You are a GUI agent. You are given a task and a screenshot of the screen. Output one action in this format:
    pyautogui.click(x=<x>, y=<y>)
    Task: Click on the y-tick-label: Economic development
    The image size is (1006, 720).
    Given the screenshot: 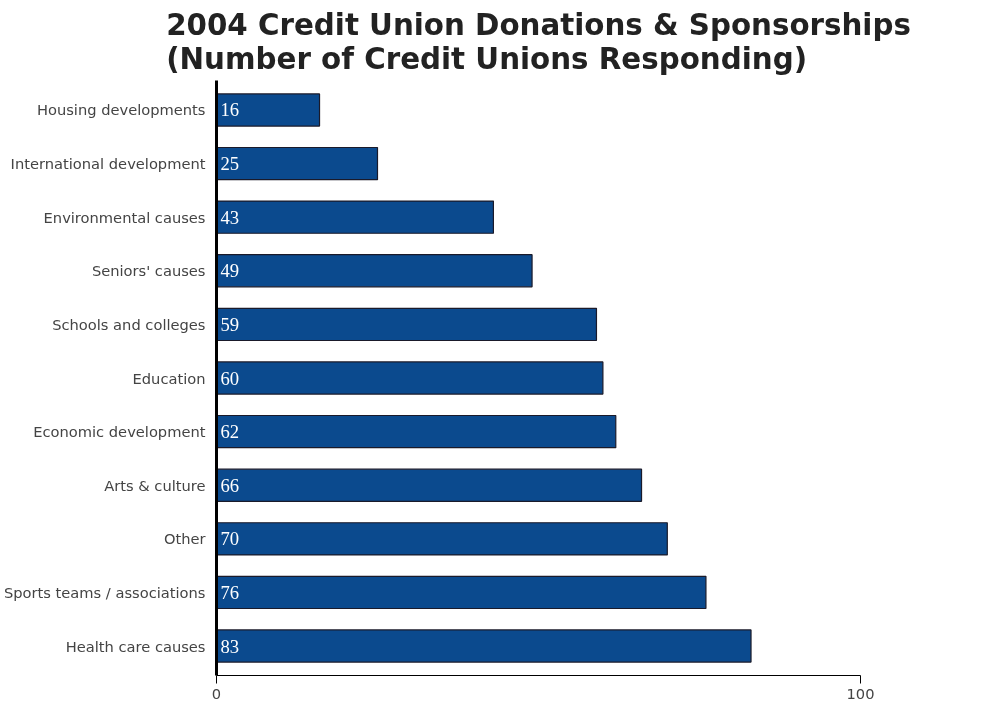 What is the action you would take?
    pyautogui.click(x=119, y=432)
    